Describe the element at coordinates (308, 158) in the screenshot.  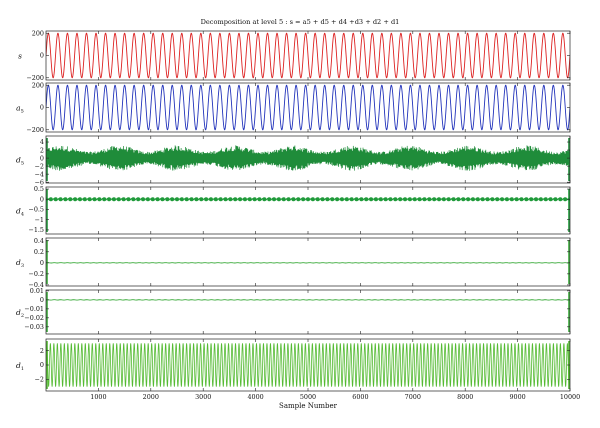
I see `series-d5` at that location.